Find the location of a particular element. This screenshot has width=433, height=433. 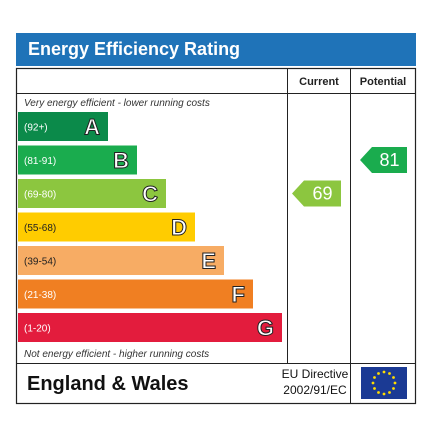

band-d: (55-68) D is located at coordinates (106, 227).